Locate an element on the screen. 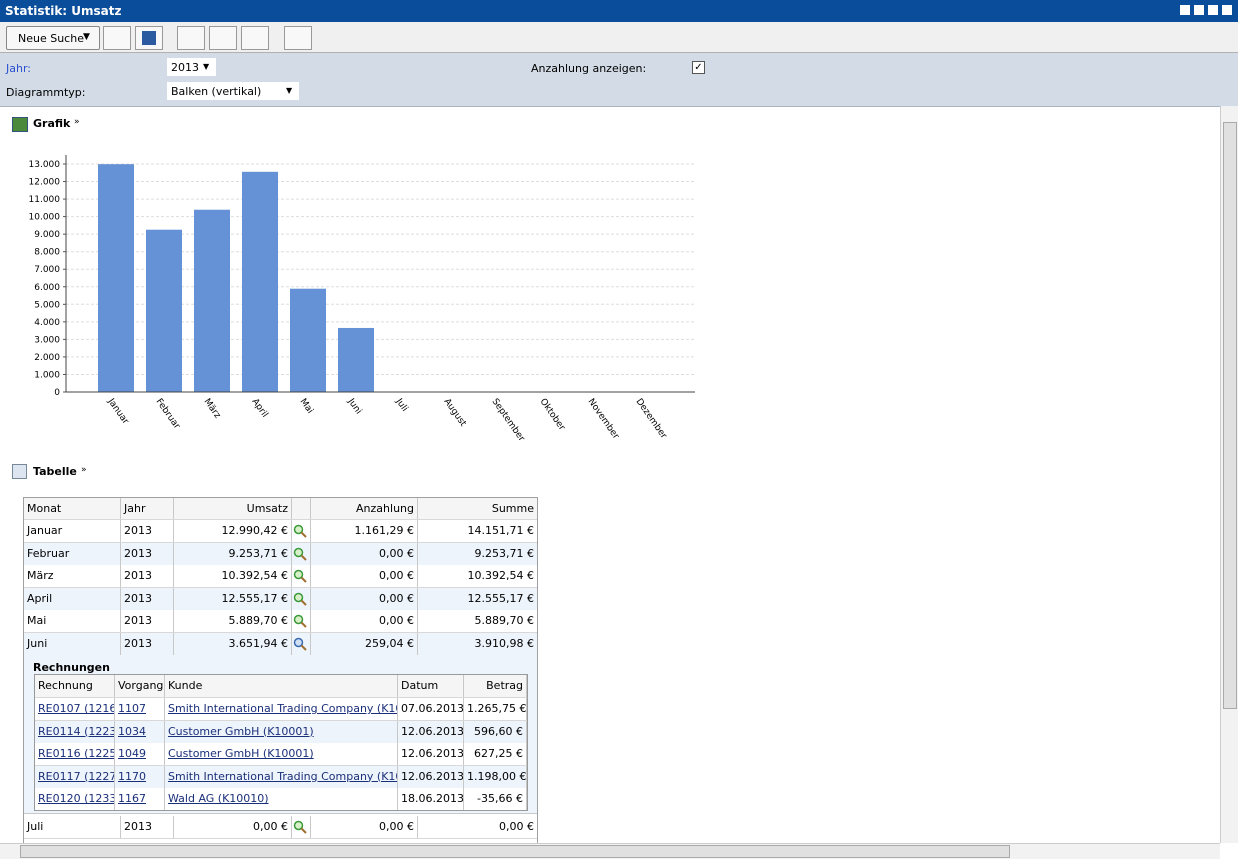  link: RE0114 (1223) is located at coordinates (76, 731).